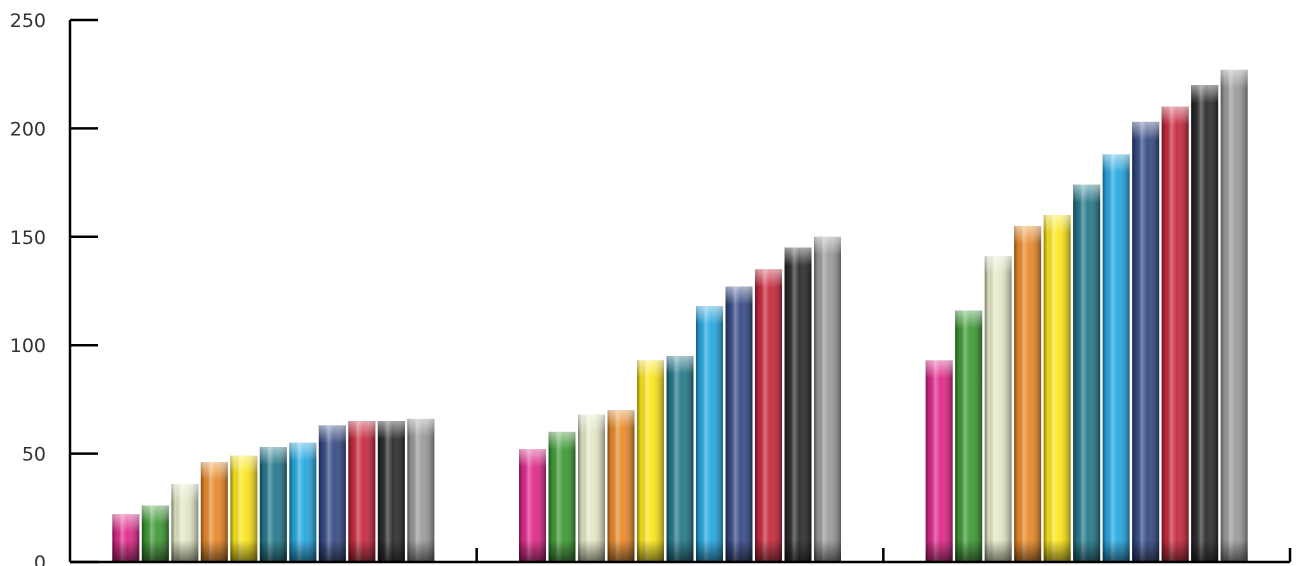 The width and height of the screenshot is (1296, 566). I want to click on y-tick-label: 50, so click(34, 455).